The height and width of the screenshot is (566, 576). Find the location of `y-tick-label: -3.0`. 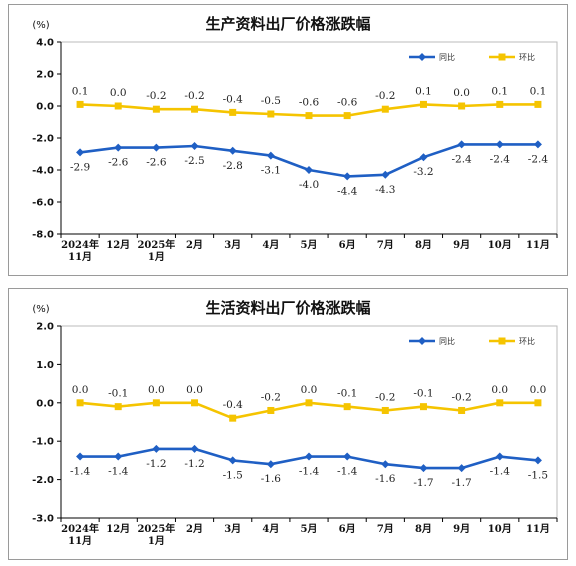

y-tick-label: -3.0 is located at coordinates (43, 519).